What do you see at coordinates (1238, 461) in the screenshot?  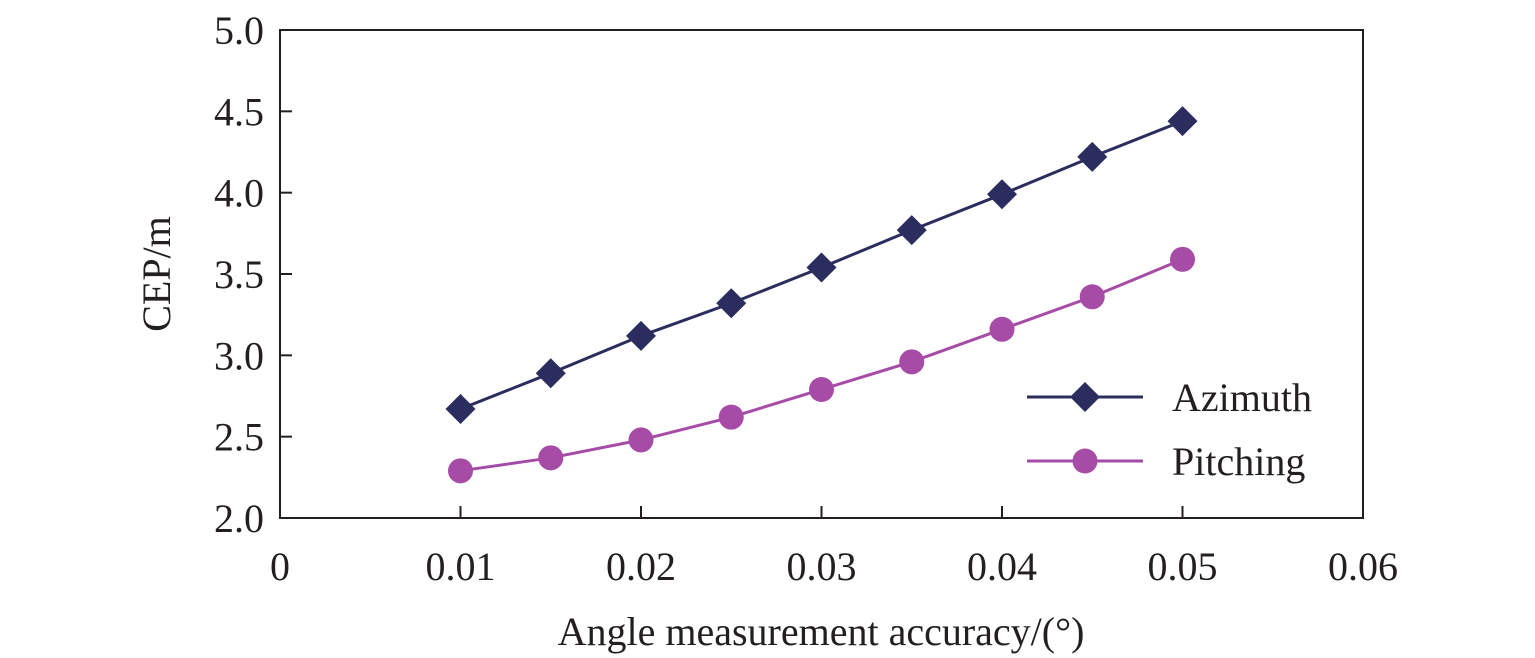 I see `legend-label: Pitching` at bounding box center [1238, 461].